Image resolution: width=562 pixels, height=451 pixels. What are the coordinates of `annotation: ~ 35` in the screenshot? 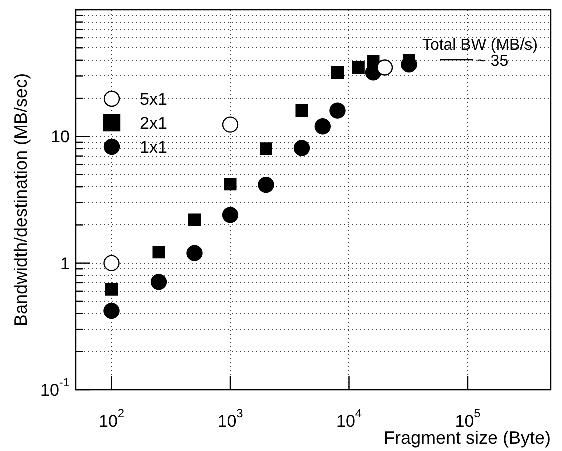 It's located at (493, 61).